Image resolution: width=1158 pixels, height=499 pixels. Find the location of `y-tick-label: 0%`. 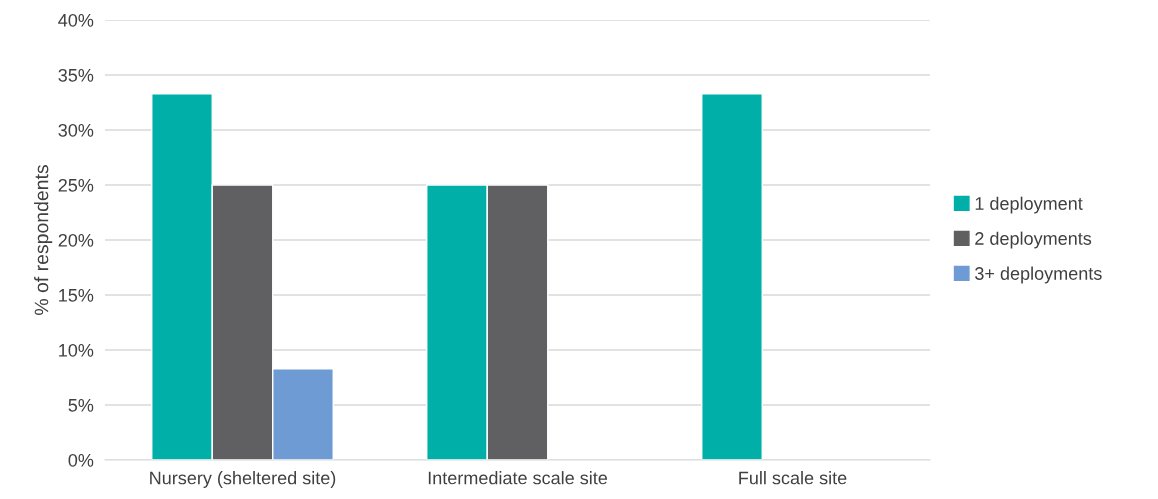

y-tick-label: 0% is located at coordinates (81, 460).